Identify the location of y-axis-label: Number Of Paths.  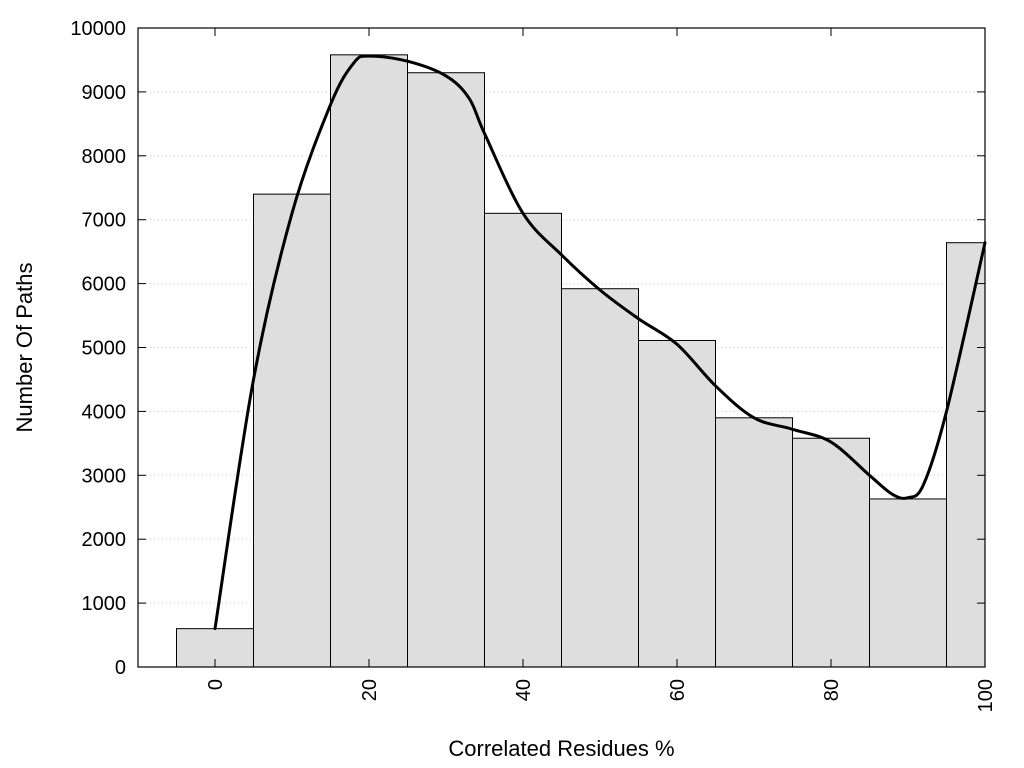
(24, 348).